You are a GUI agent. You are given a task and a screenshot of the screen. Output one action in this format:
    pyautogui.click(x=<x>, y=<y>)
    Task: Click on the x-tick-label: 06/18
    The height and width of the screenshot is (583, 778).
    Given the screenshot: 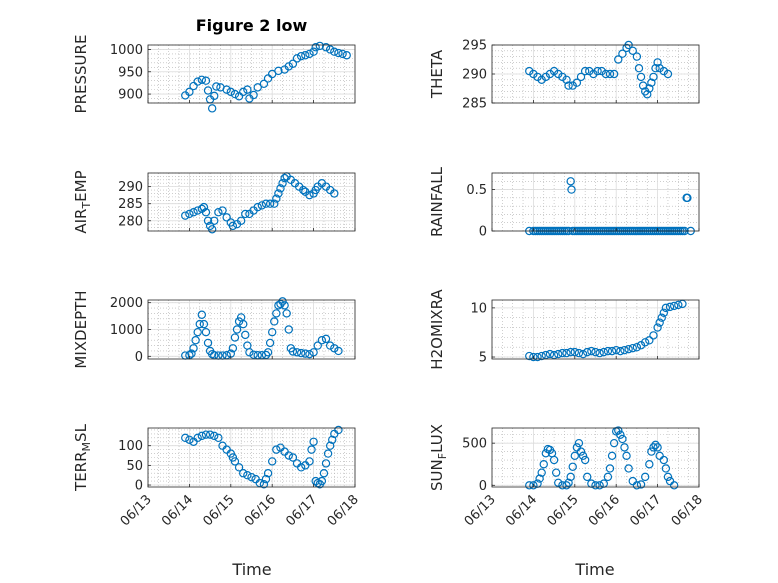 What is the action you would take?
    pyautogui.click(x=343, y=510)
    